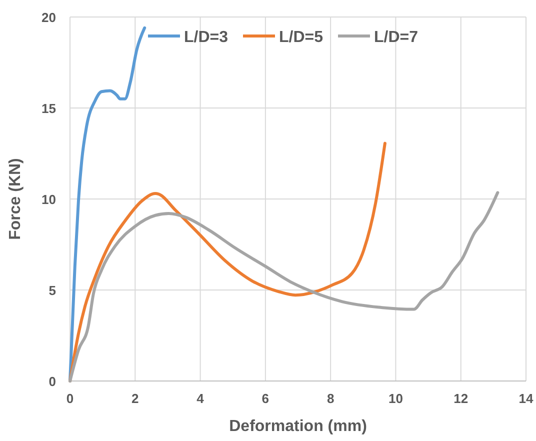  Describe the element at coordinates (49, 199) in the screenshot. I see `y-tick-label: 10` at that location.